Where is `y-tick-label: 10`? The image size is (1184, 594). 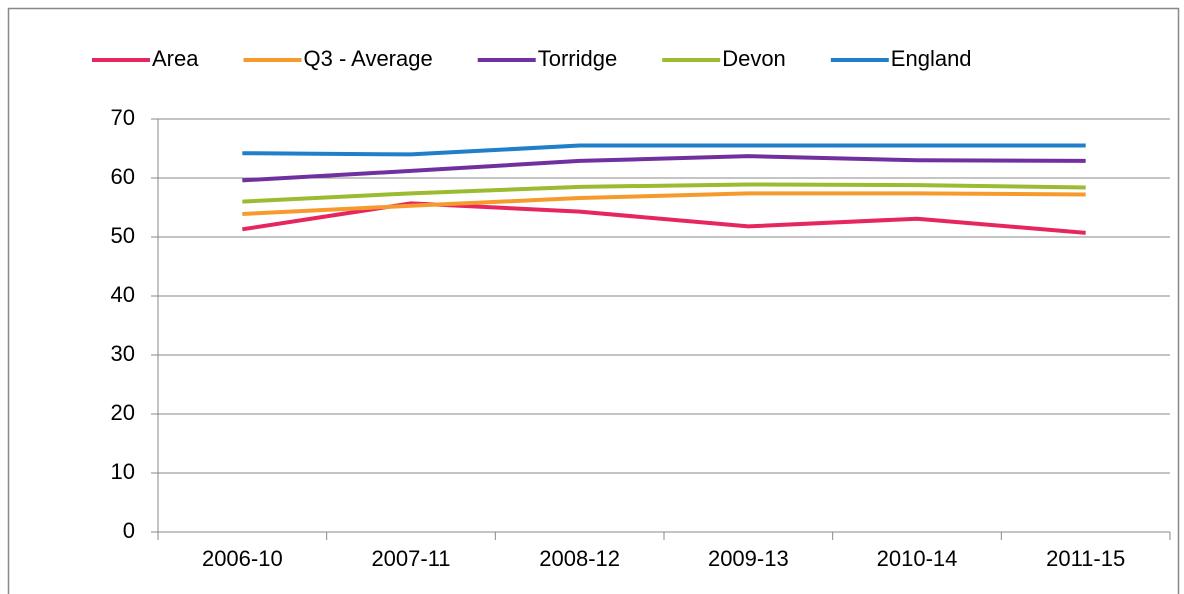 y-tick-label: 10 is located at coordinates (123, 471).